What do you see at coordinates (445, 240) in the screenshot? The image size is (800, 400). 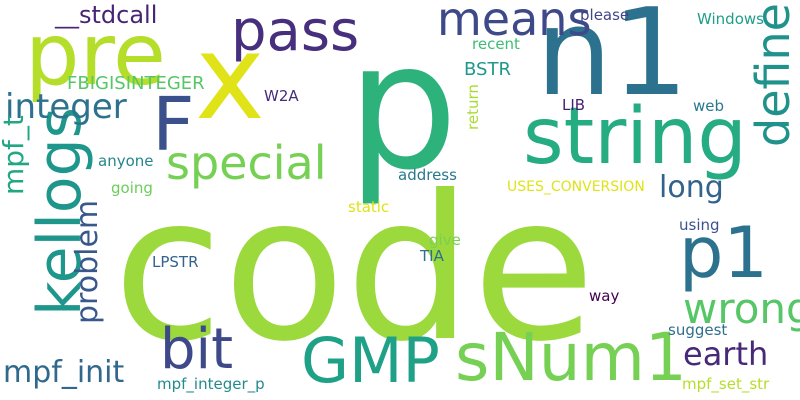 I see `word-give: give` at bounding box center [445, 240].